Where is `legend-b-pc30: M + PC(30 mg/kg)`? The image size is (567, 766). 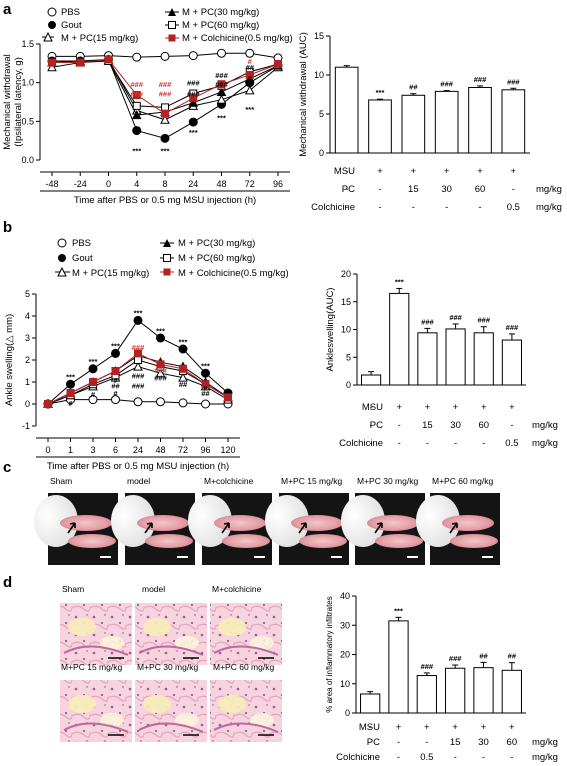
legend-b-pc30: M + PC(30 mg/kg) is located at coordinates (207, 243).